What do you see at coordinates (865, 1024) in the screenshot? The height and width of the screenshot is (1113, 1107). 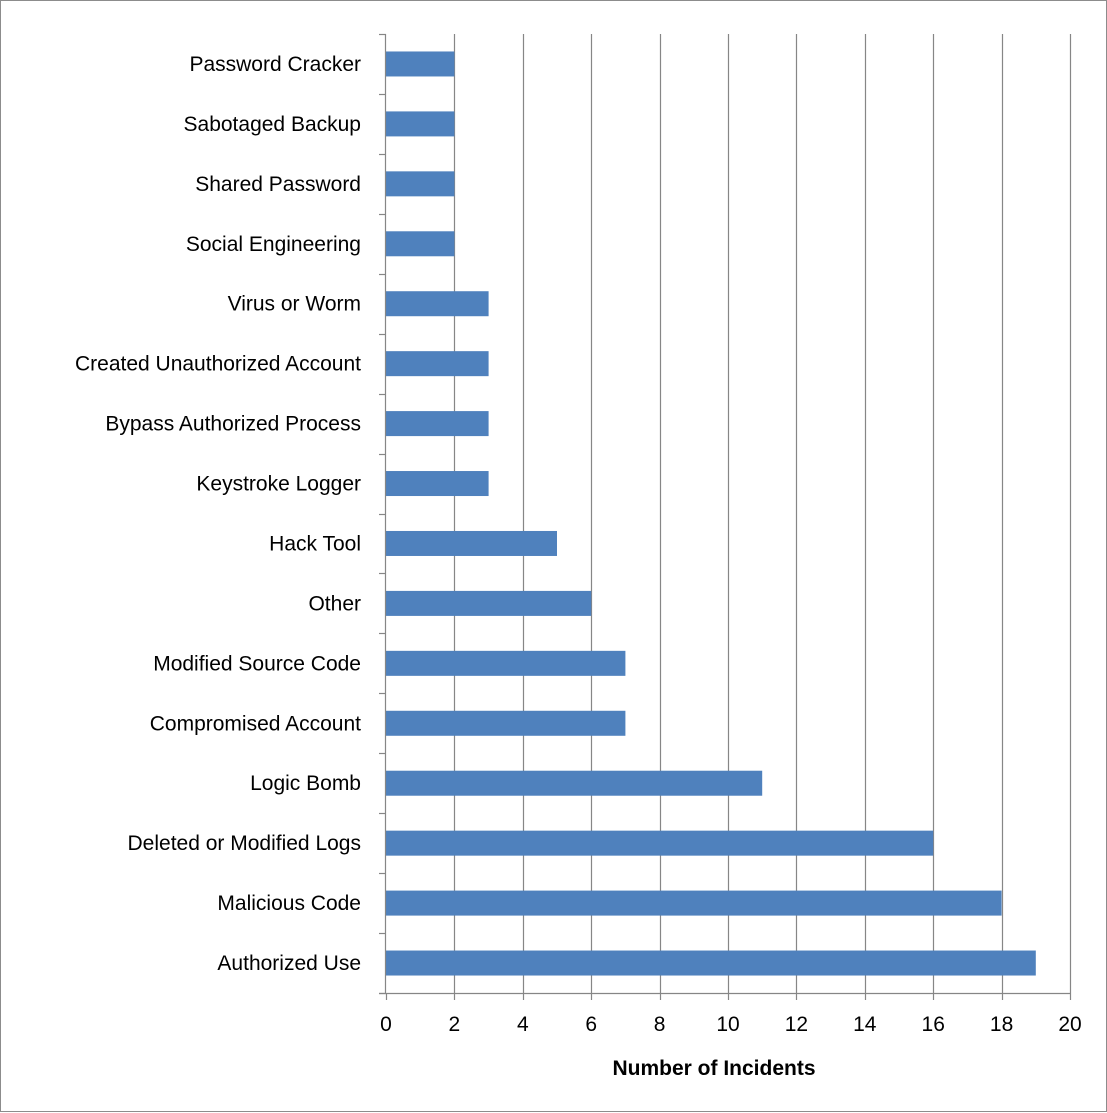 I see `x-tick-label: 14` at bounding box center [865, 1024].